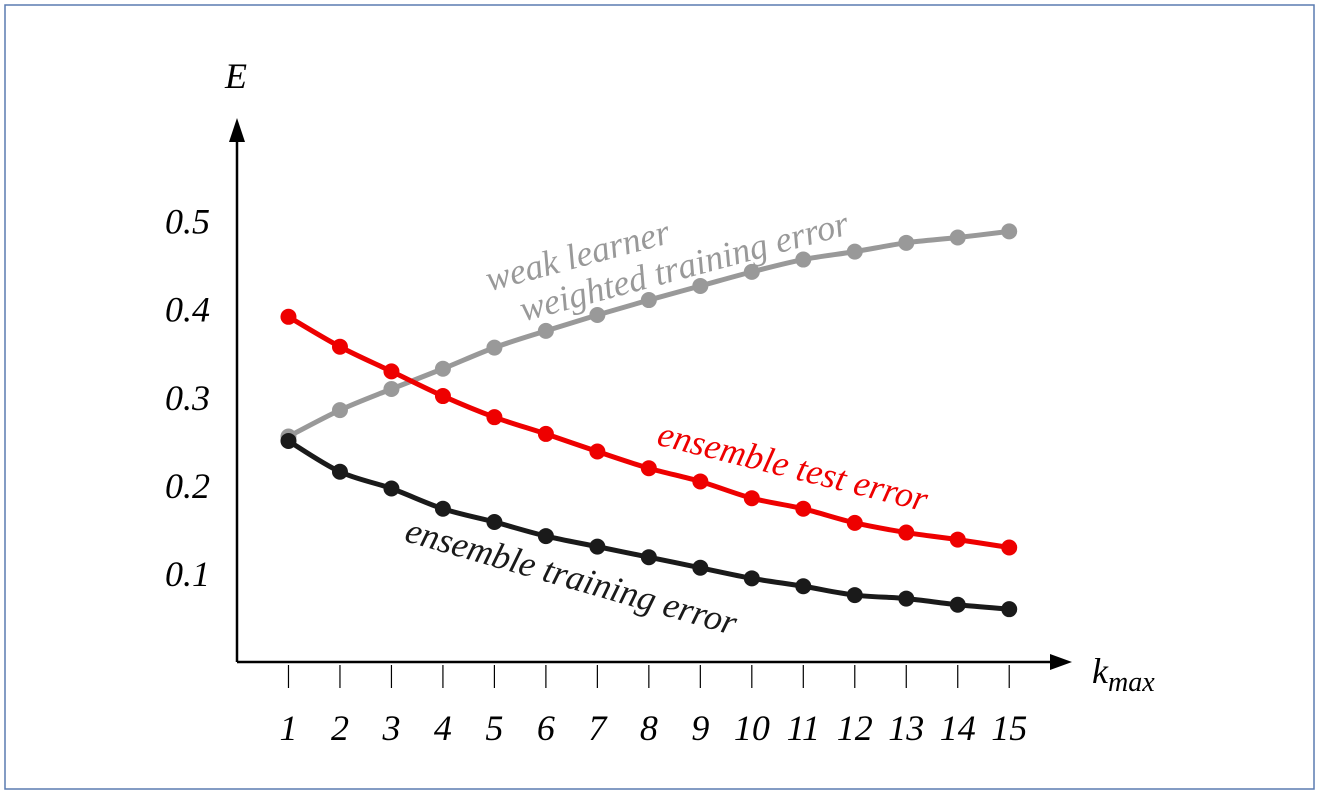 The width and height of the screenshot is (1320, 795). Describe the element at coordinates (237, 130) in the screenshot. I see `y-arrow` at that location.